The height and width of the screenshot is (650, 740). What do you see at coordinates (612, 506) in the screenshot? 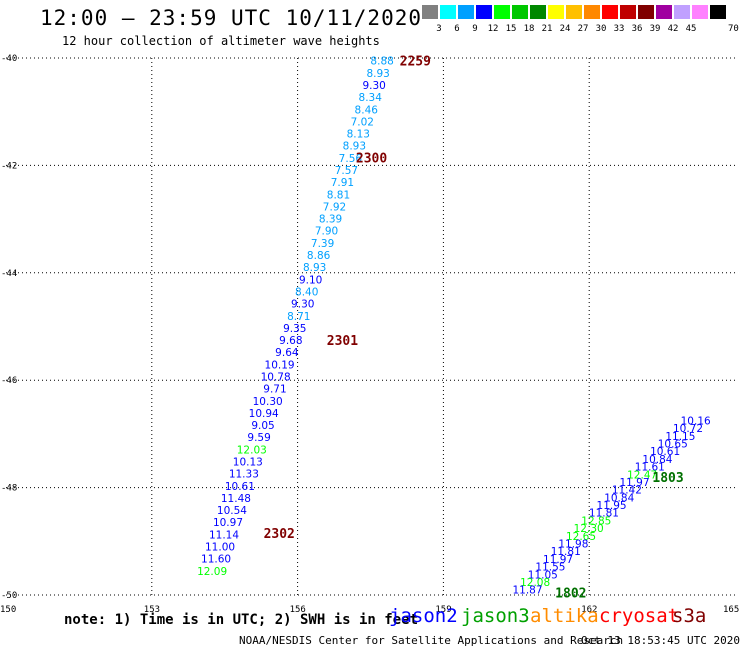
I see `wave-height-point: 11.95` at bounding box center [612, 506].